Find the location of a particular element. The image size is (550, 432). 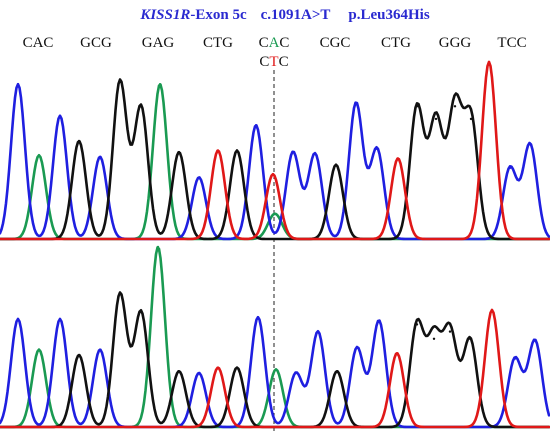

title-protein: p.Leu364His is located at coordinates (388, 15).